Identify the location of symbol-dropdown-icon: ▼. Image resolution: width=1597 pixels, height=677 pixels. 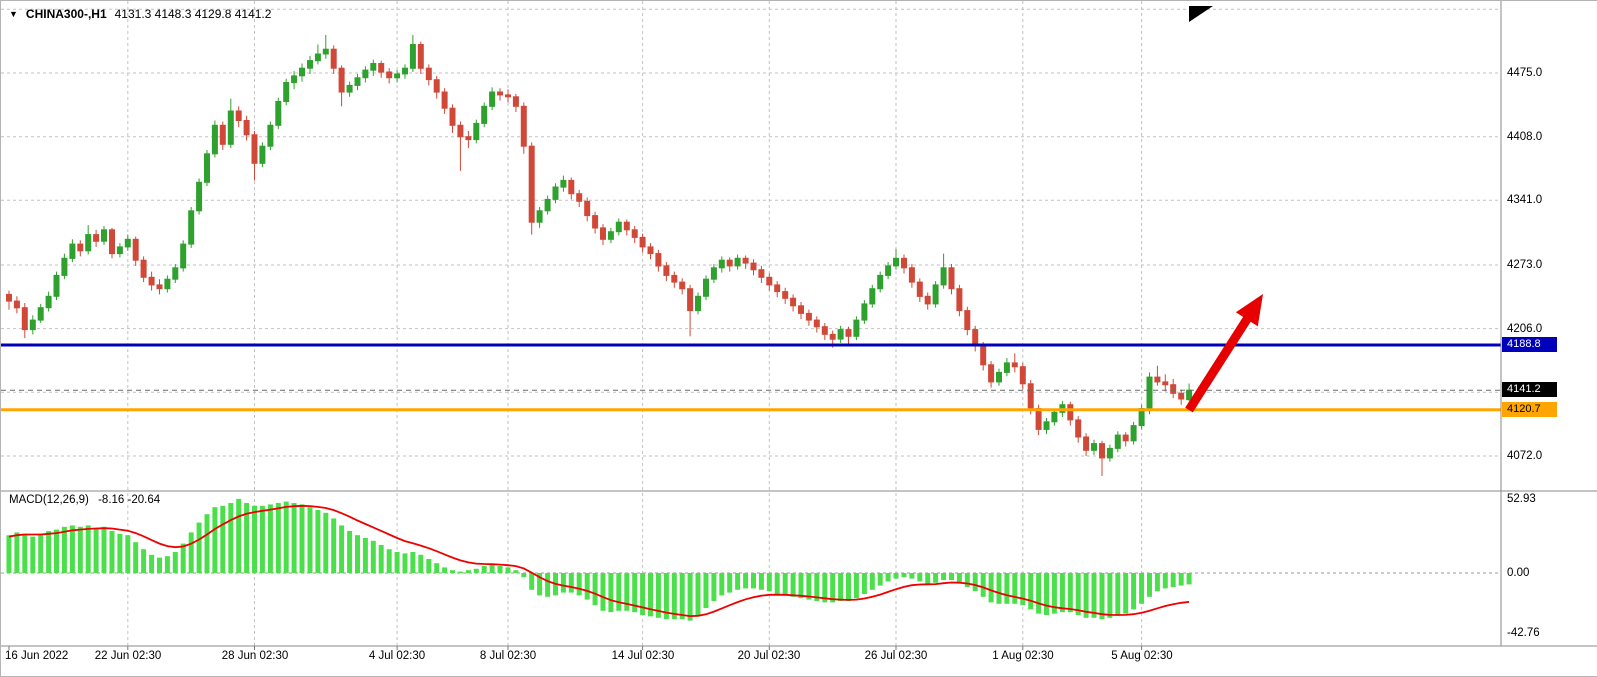
(13, 14).